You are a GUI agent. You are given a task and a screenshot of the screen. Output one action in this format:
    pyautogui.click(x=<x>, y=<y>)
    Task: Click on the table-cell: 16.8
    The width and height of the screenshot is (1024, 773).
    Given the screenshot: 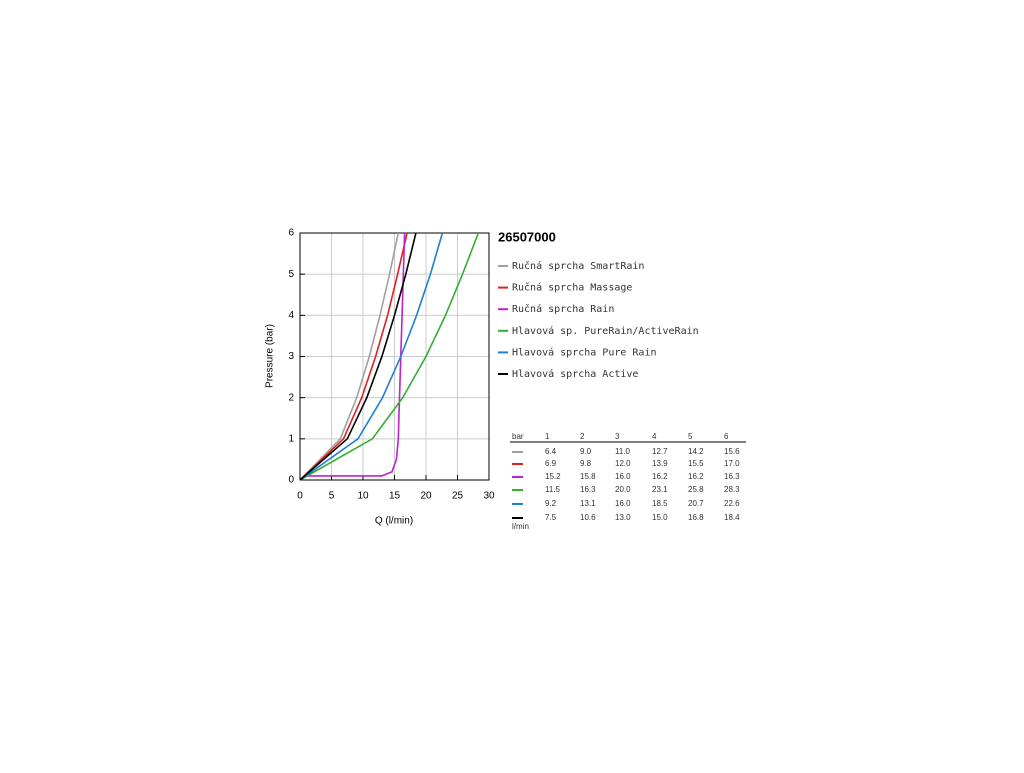 What is the action you would take?
    pyautogui.click(x=696, y=517)
    